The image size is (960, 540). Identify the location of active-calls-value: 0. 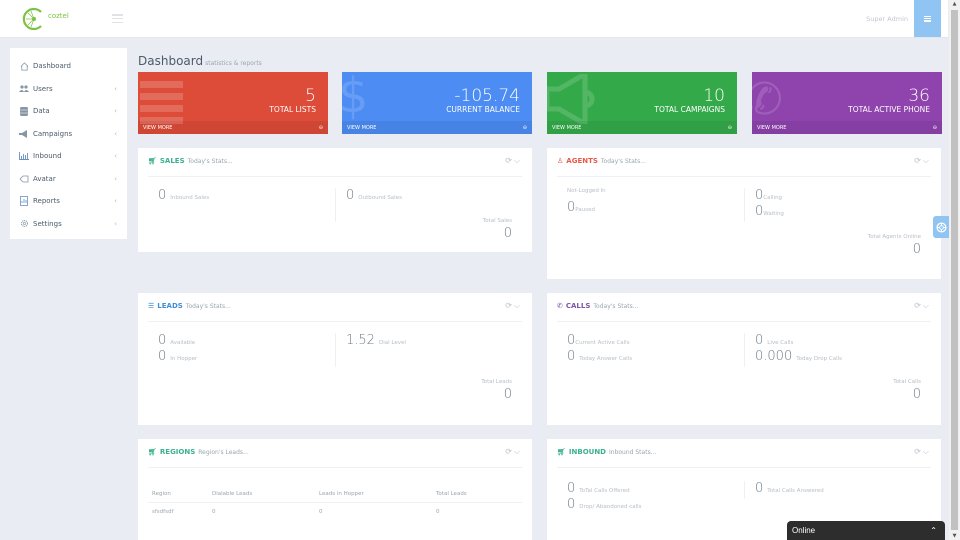
(571, 340).